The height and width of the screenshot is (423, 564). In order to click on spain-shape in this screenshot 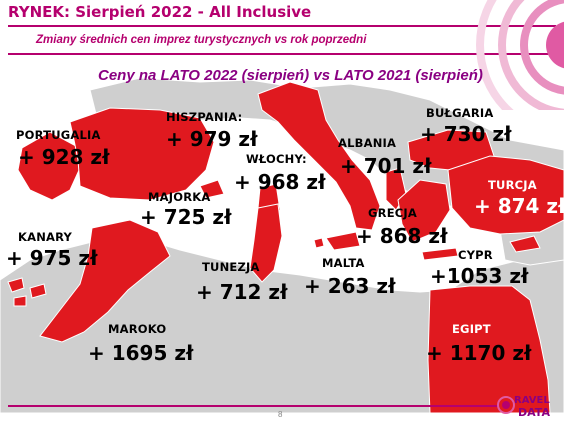, I will do `click(142, 154)`.